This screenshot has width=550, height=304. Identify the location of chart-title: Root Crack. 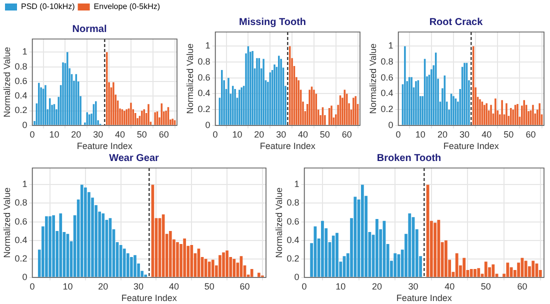
(456, 22).